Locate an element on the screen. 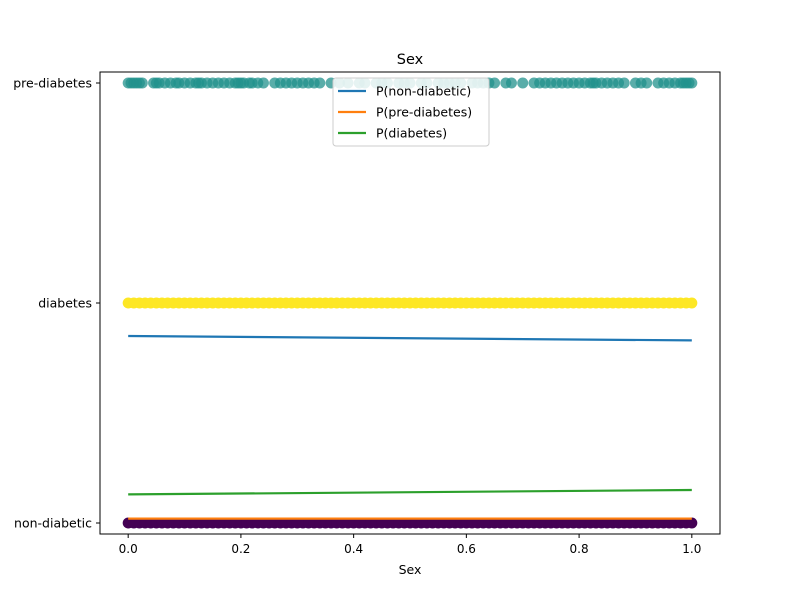 This screenshot has width=800, height=604. x-tick-label: 0.8 is located at coordinates (579, 549).